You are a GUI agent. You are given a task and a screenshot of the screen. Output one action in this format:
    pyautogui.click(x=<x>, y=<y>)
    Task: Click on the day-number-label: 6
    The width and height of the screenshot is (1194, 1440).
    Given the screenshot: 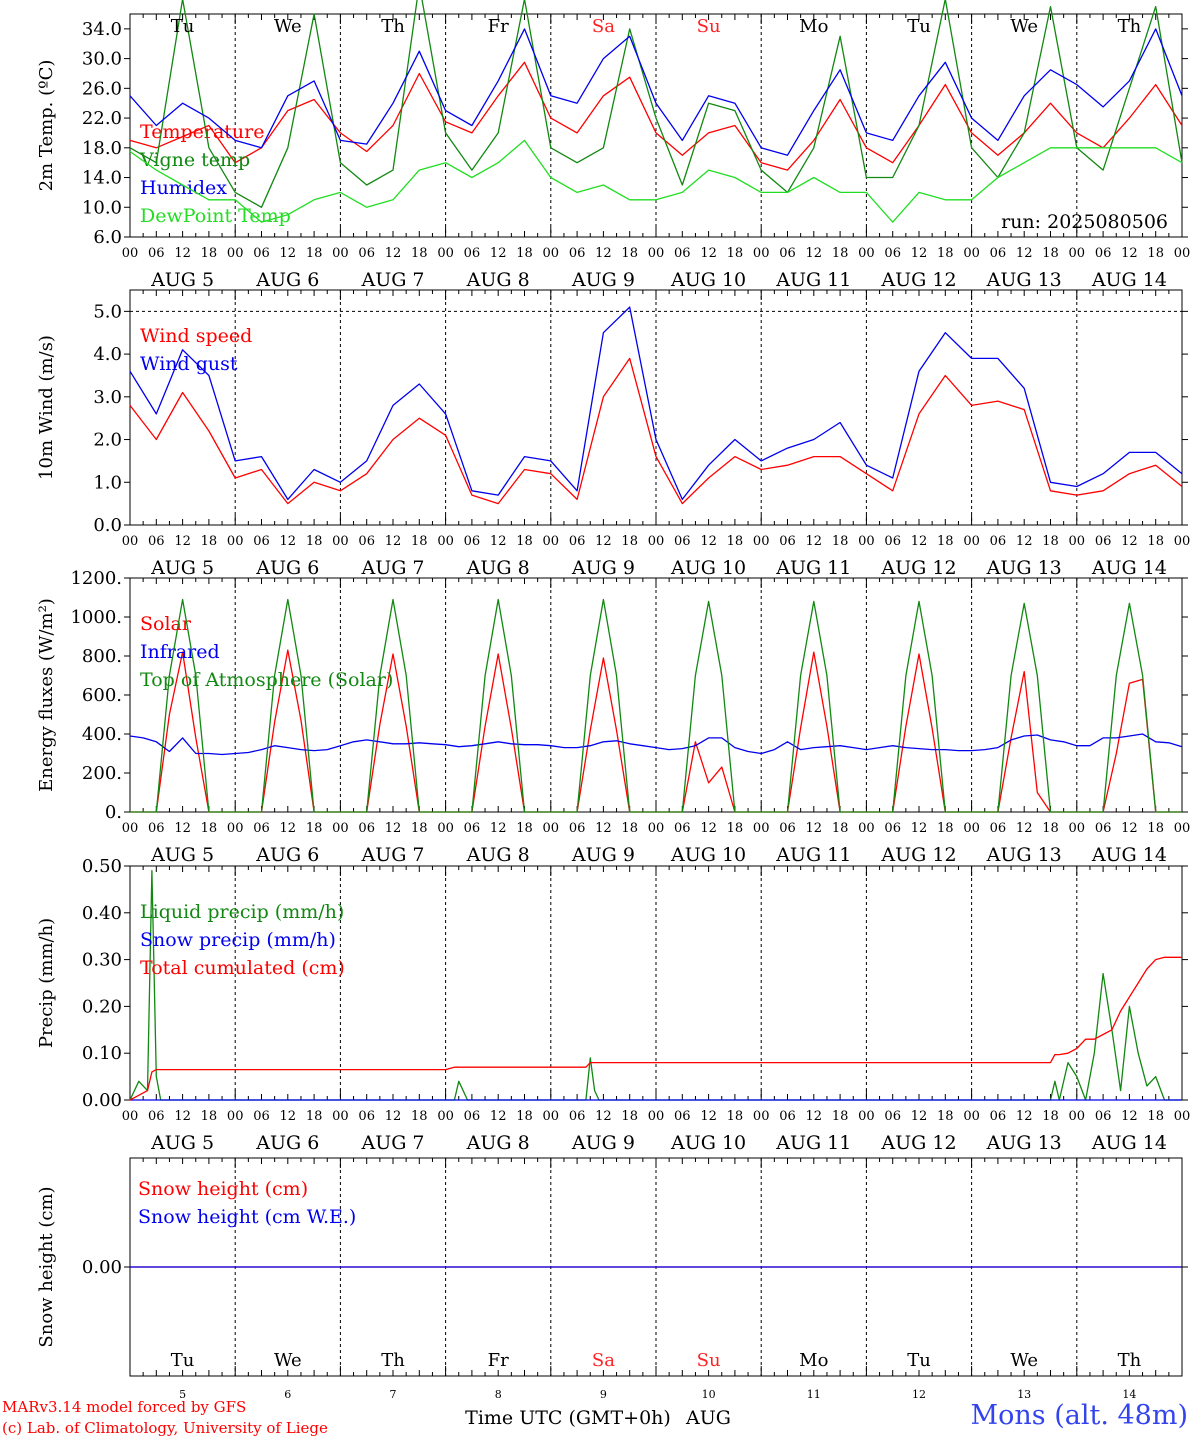 What is the action you would take?
    pyautogui.click(x=287, y=1394)
    